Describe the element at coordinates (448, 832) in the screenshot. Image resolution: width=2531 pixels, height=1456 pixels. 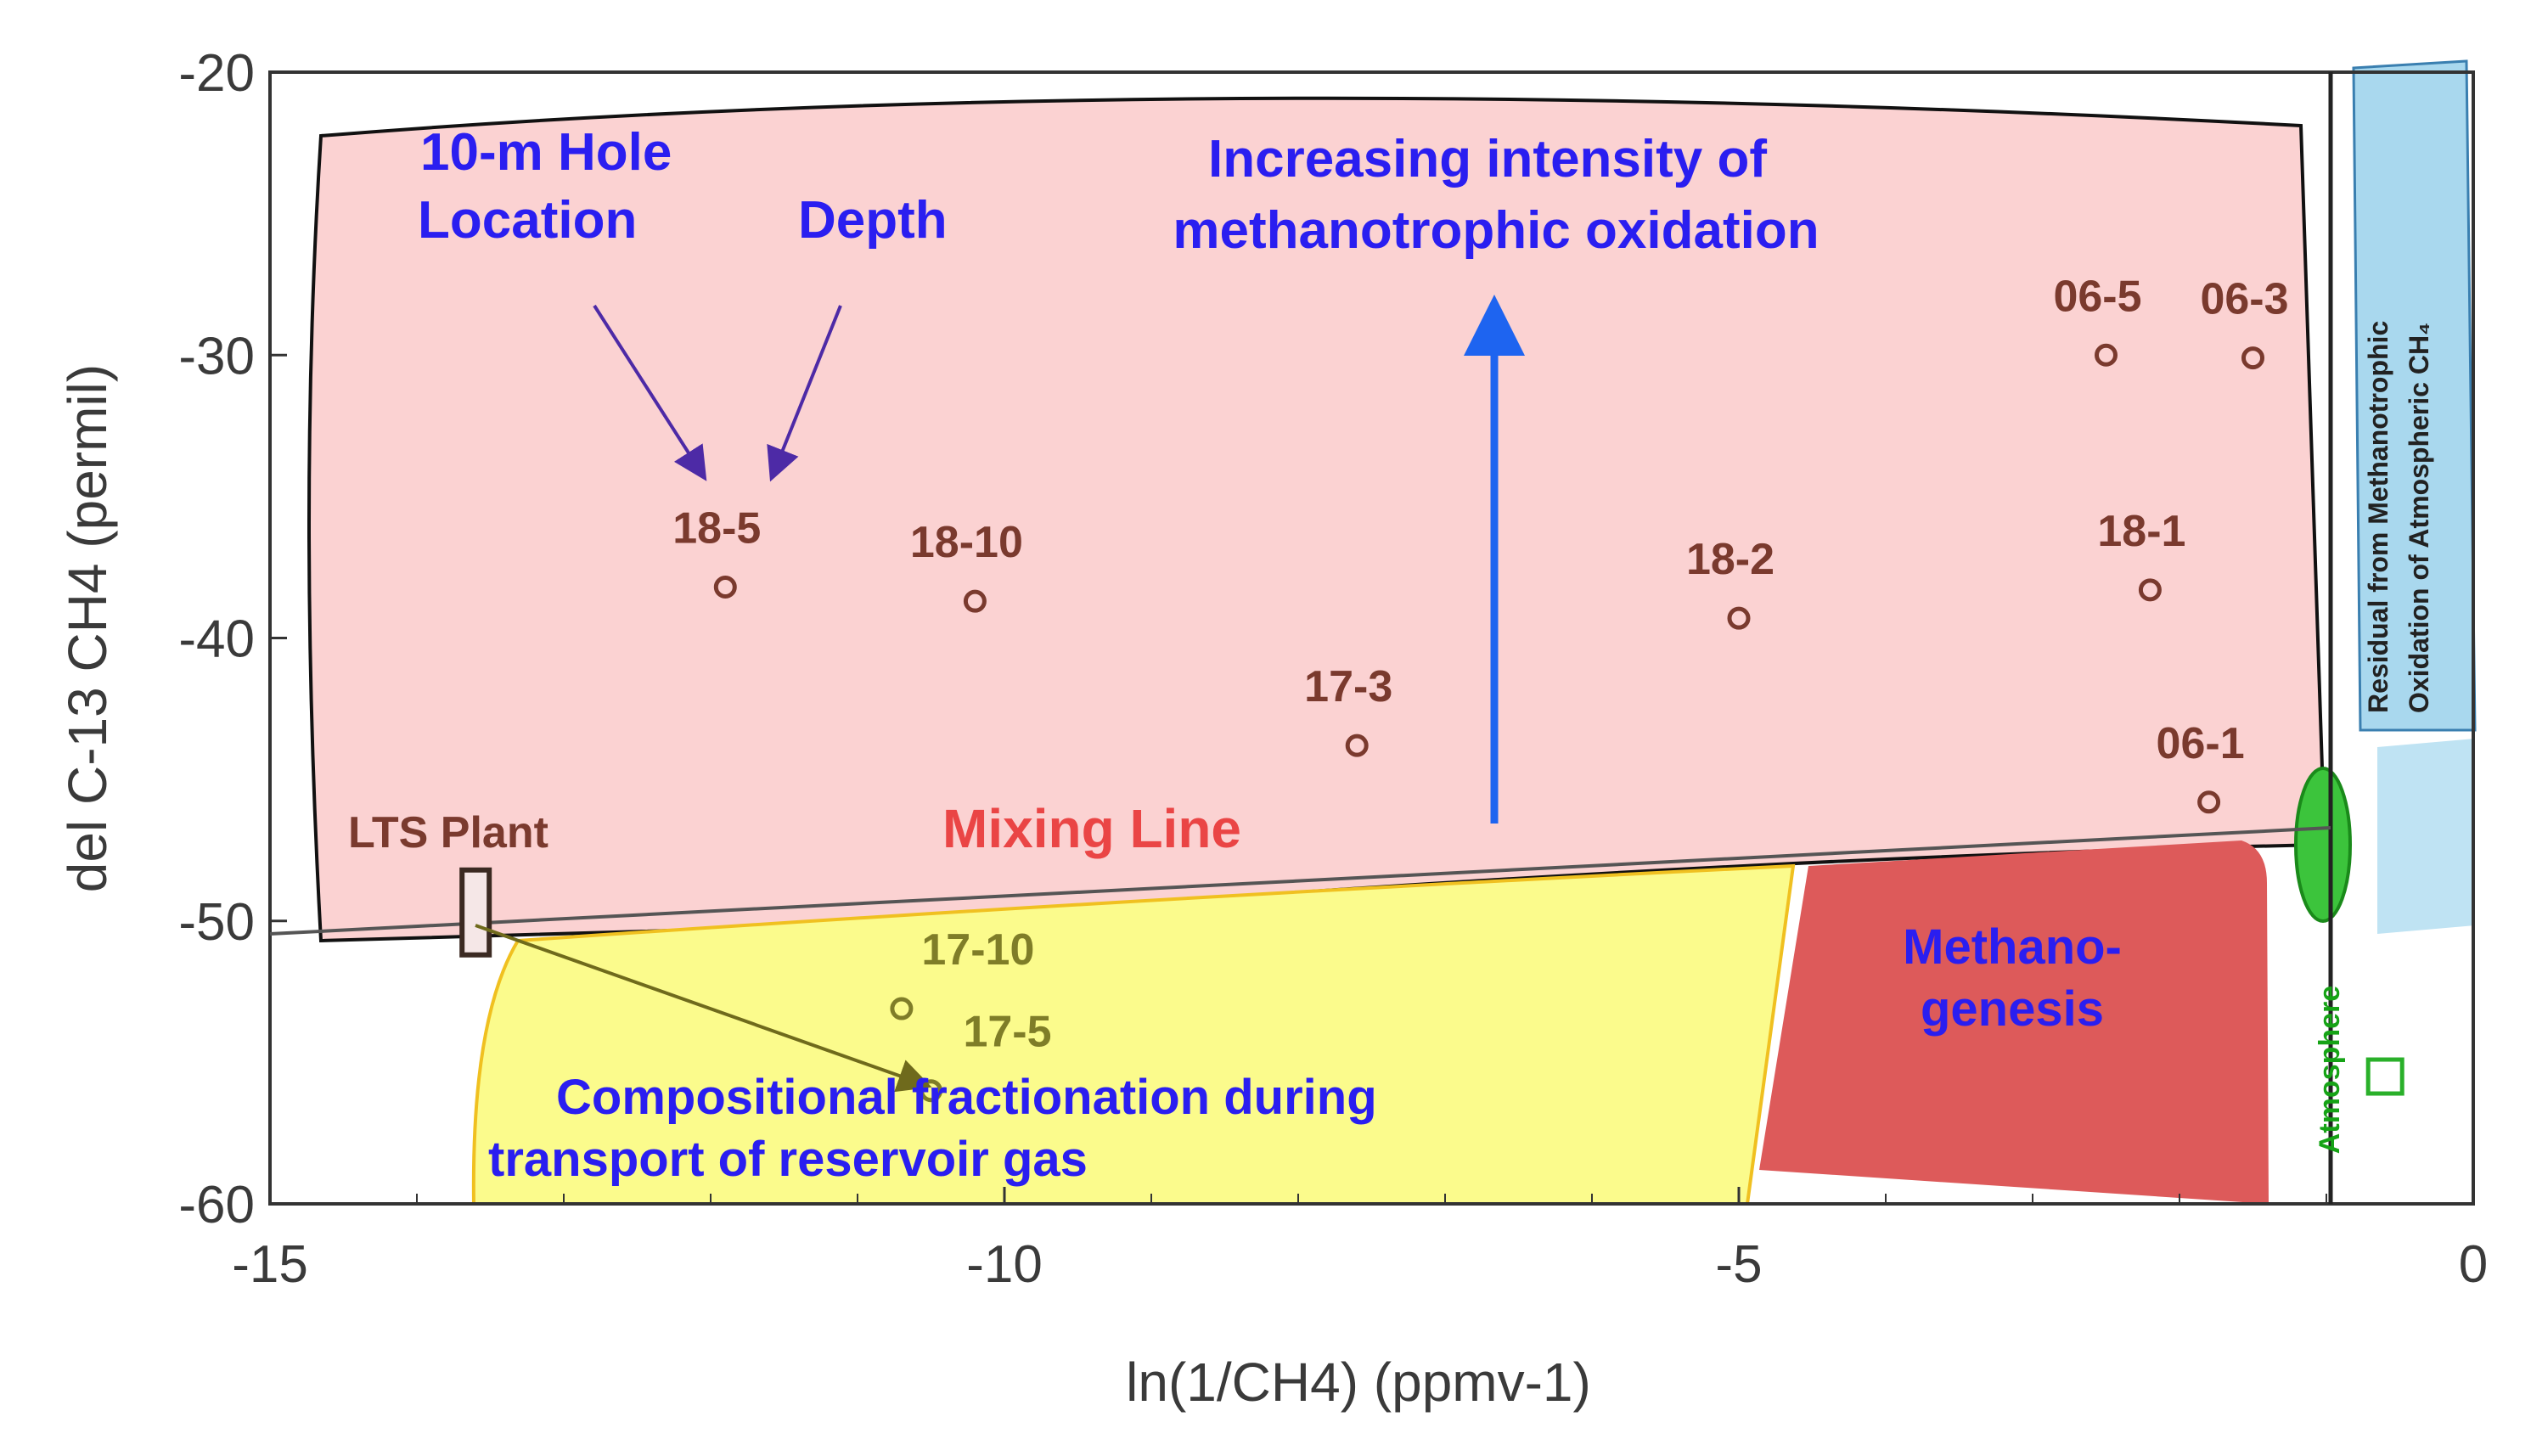
I see `lts-plant-label: LTS Plant` at that location.